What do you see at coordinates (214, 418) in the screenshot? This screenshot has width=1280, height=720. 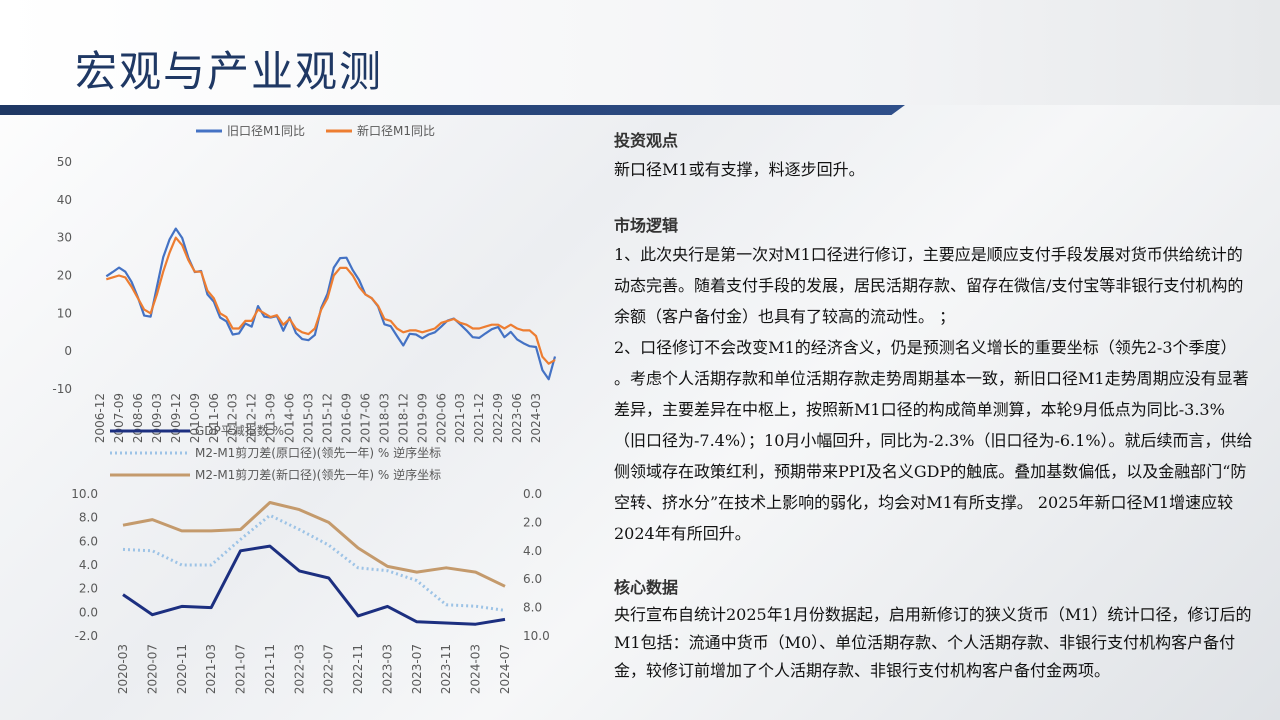 I see `x-tick-label: 2011-06` at bounding box center [214, 418].